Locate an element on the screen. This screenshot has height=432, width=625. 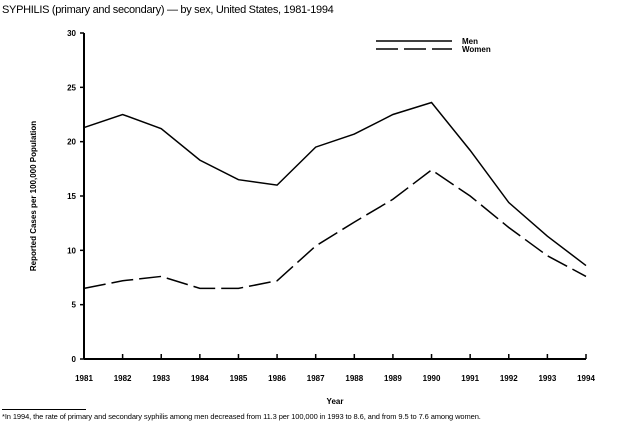
legend-label-women: Women is located at coordinates (476, 49).